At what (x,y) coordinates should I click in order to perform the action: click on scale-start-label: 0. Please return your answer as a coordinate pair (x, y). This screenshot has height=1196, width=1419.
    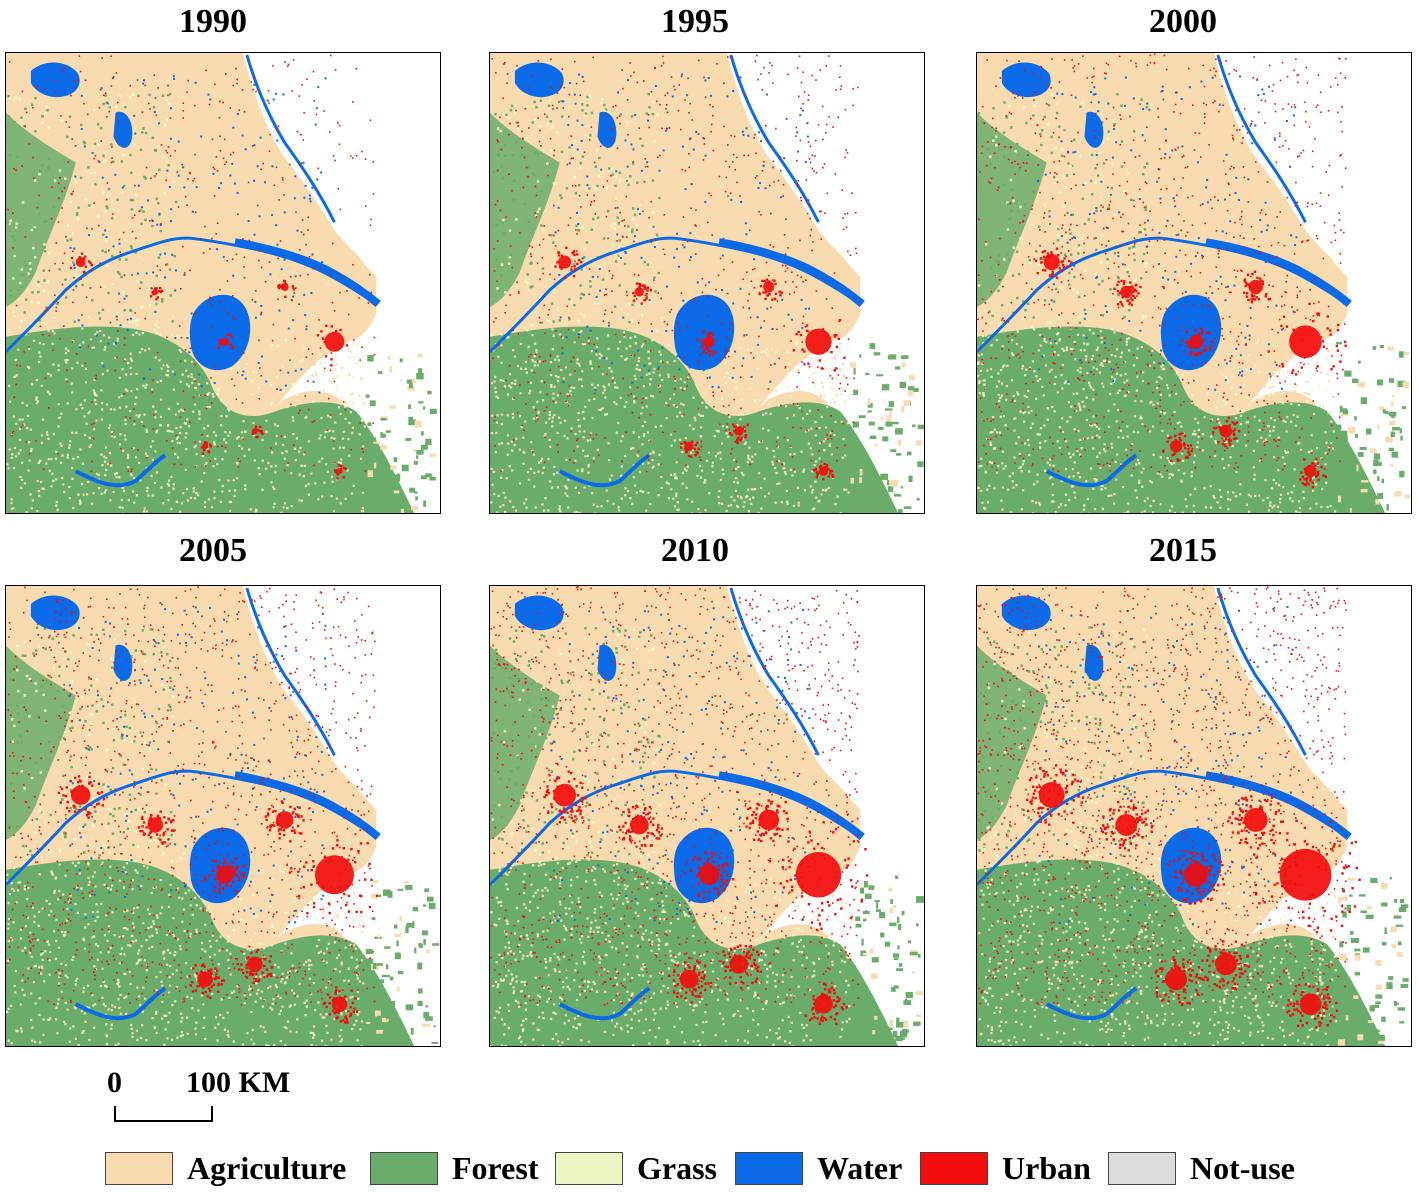
    Looking at the image, I should click on (114, 1082).